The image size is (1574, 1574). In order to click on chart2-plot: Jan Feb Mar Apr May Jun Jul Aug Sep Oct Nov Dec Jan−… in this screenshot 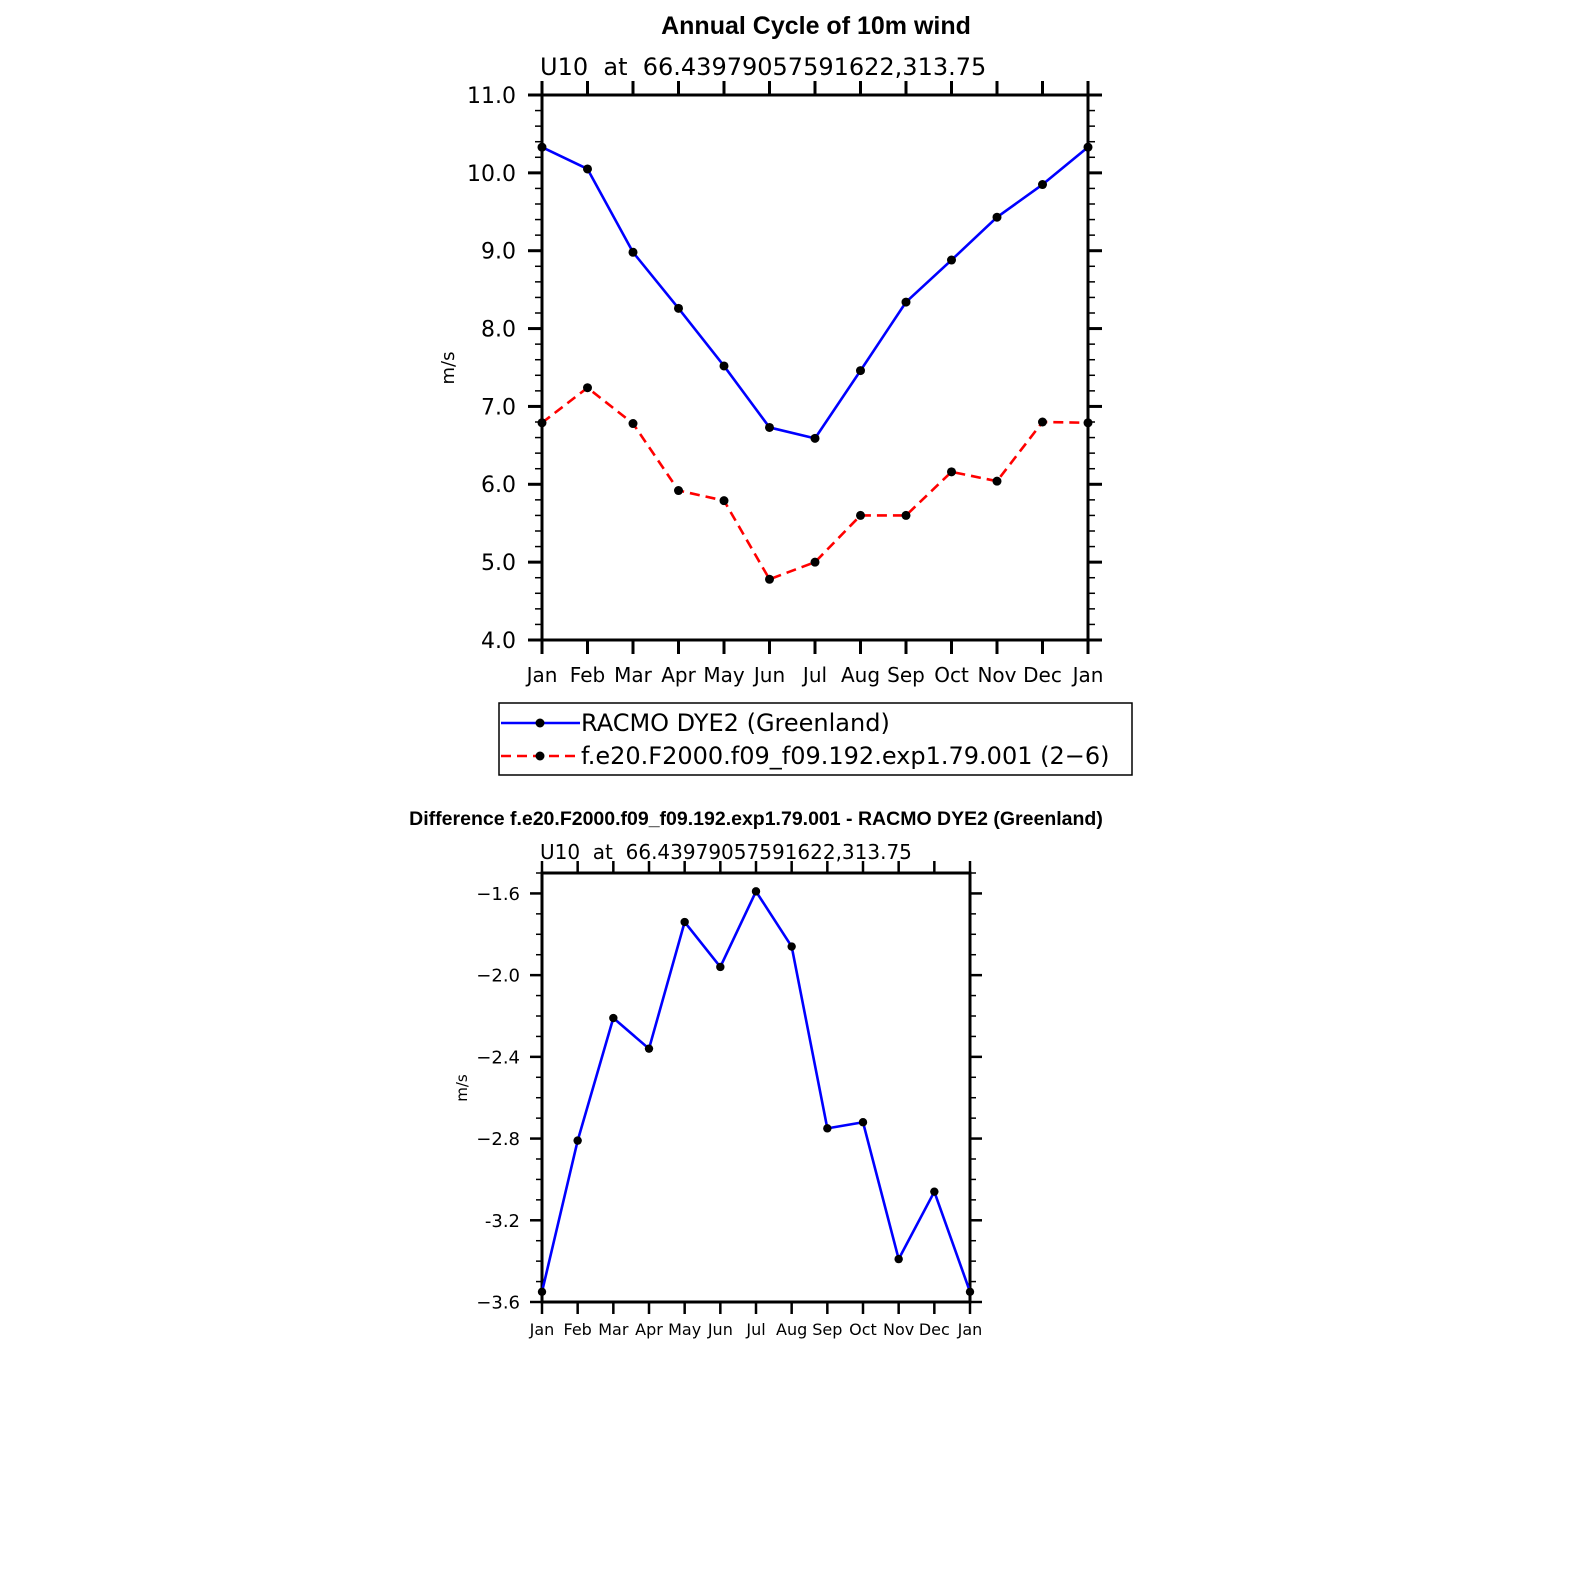, I will do `click(729, 1100)`.